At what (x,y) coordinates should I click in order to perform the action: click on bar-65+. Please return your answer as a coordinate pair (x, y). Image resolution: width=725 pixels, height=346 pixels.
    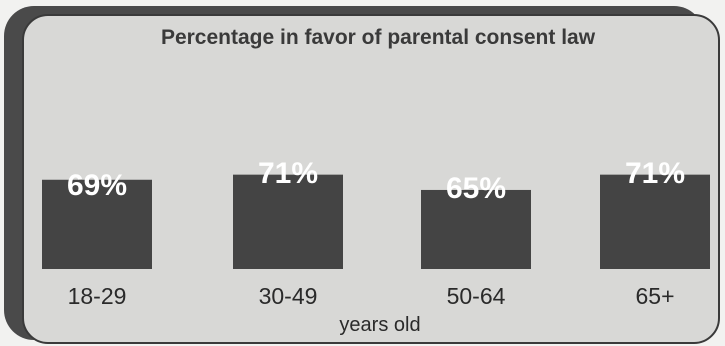
    Looking at the image, I should click on (655, 221).